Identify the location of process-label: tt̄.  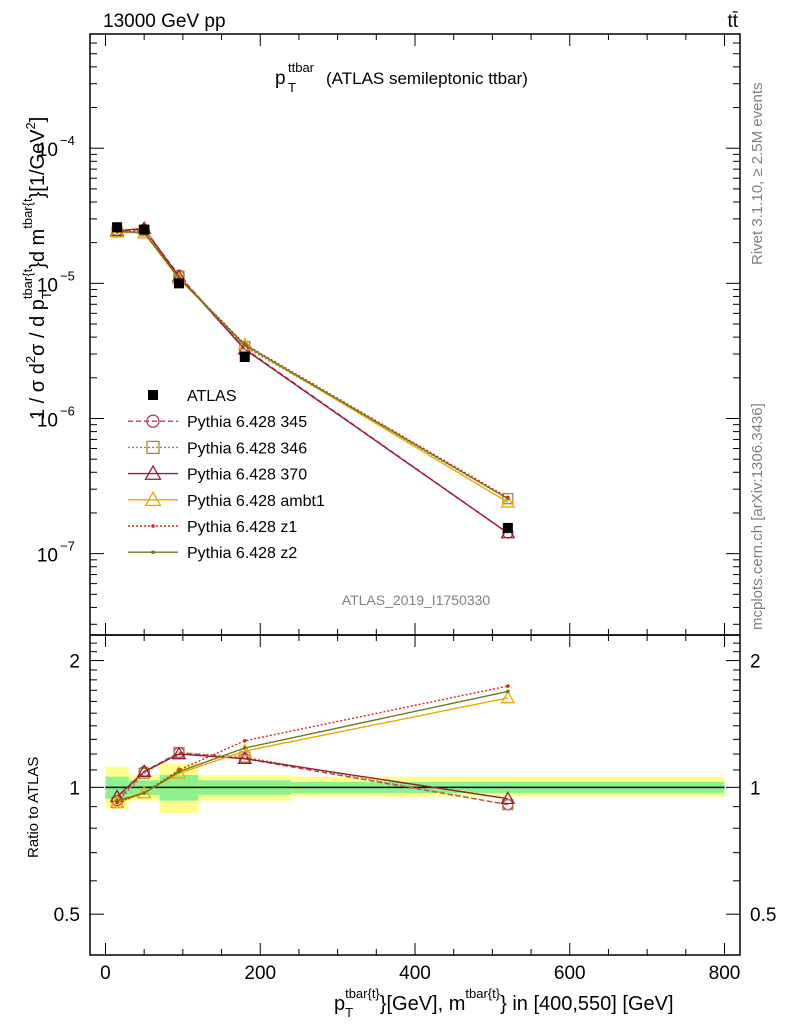
(732, 21).